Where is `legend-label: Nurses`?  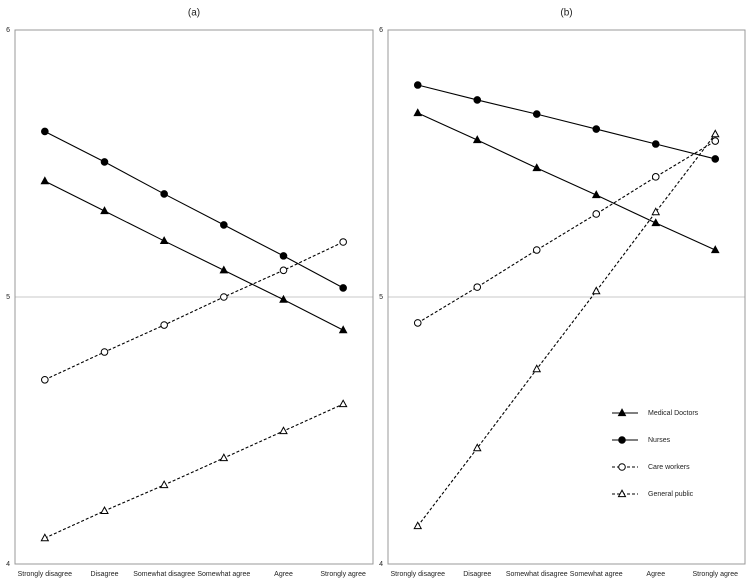 legend-label: Nurses is located at coordinates (659, 440).